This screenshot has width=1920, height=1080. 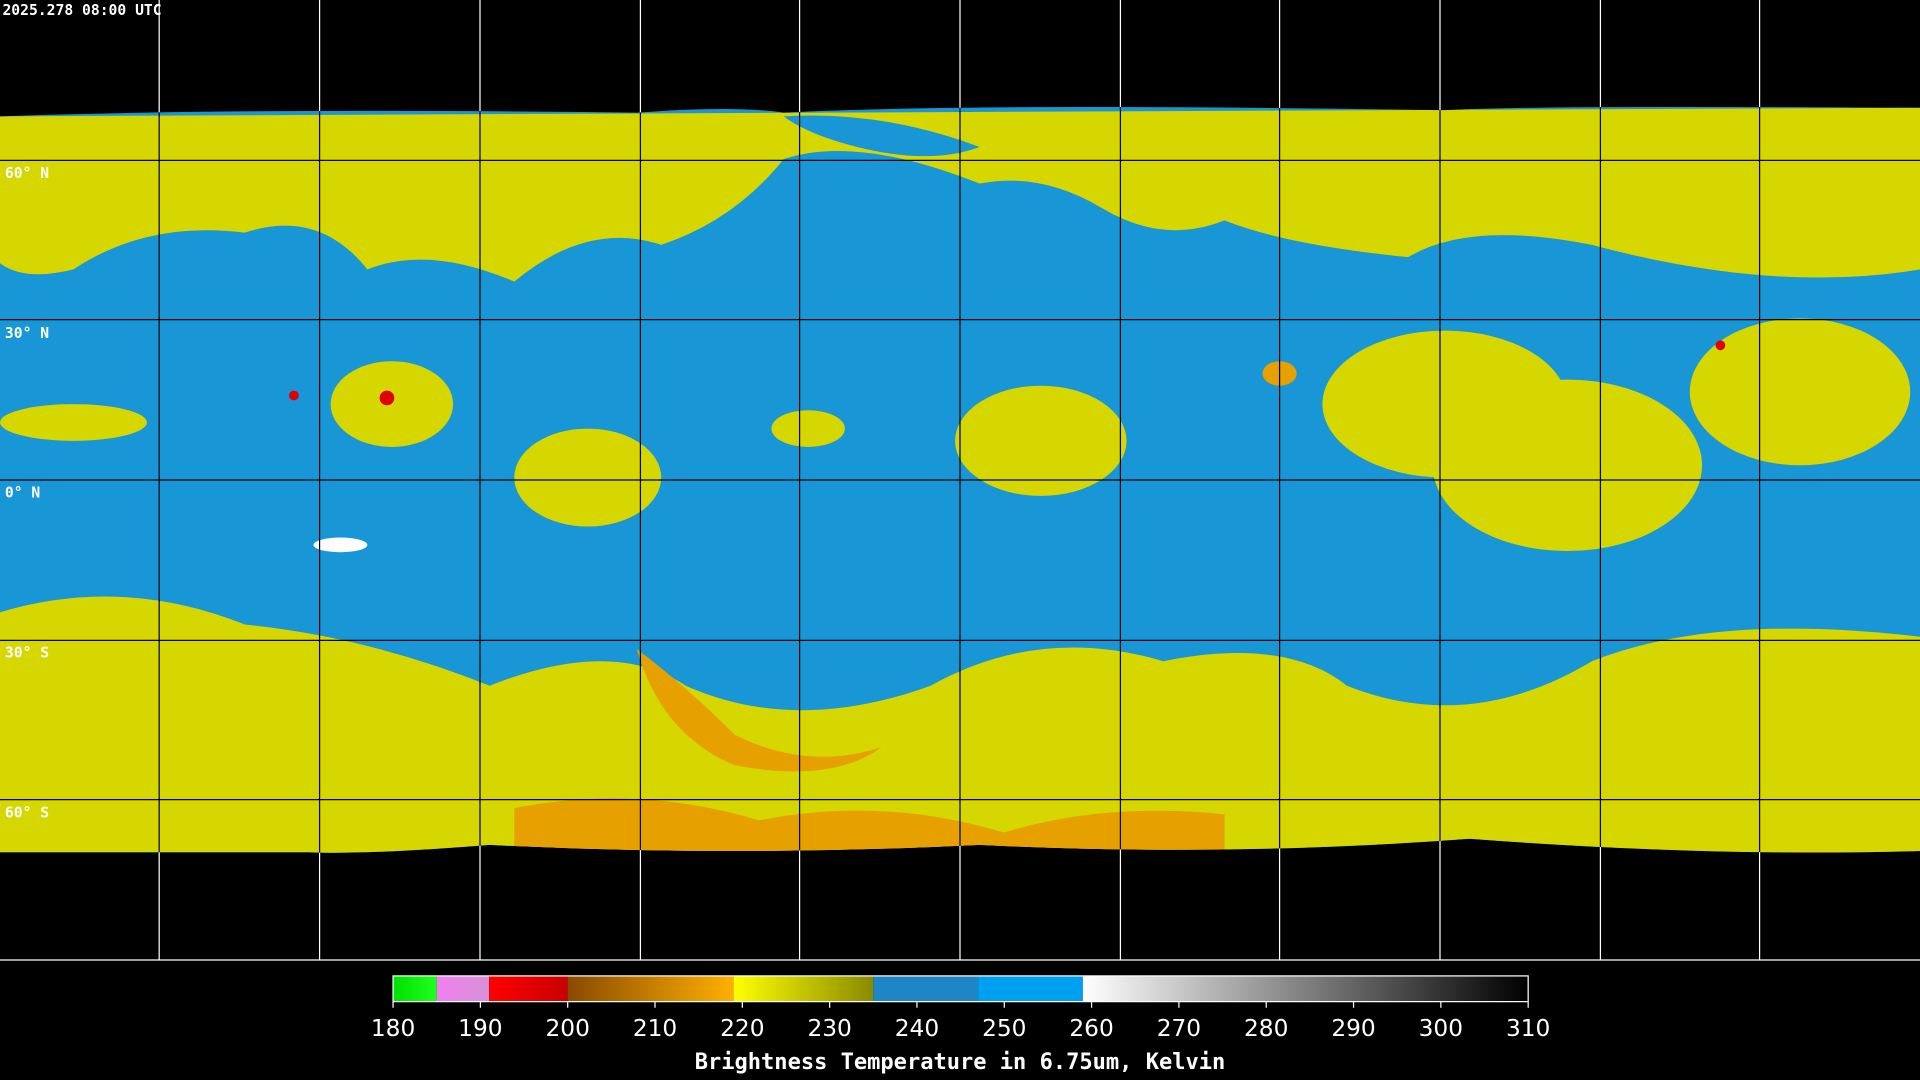 I want to click on colorbar-frame, so click(x=960, y=989).